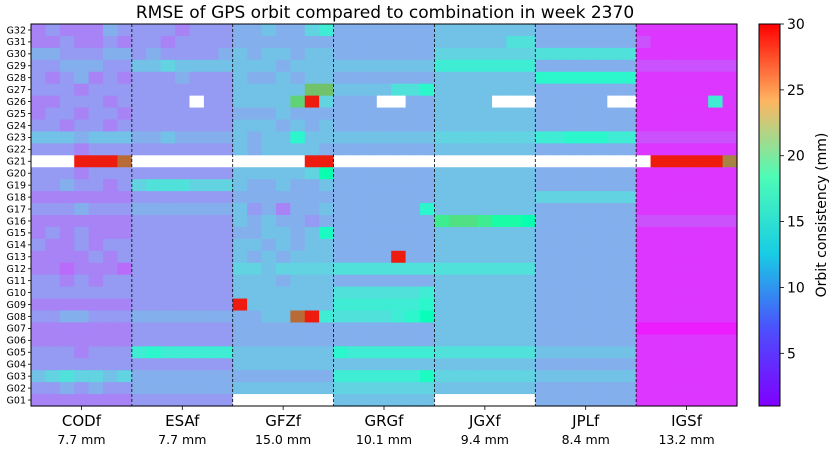 This screenshot has width=833, height=451. I want to click on y-tick-label: G15, so click(16, 233).